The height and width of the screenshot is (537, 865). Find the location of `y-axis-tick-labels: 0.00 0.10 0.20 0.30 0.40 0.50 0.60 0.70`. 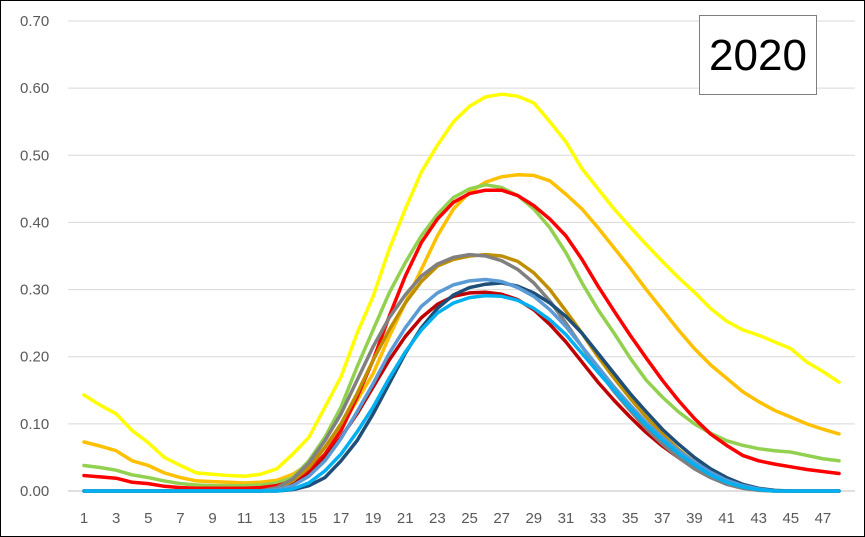

y-axis-tick-labels: 0.00 0.10 0.20 0.30 0.40 0.50 0.60 0.70 is located at coordinates (34, 256).